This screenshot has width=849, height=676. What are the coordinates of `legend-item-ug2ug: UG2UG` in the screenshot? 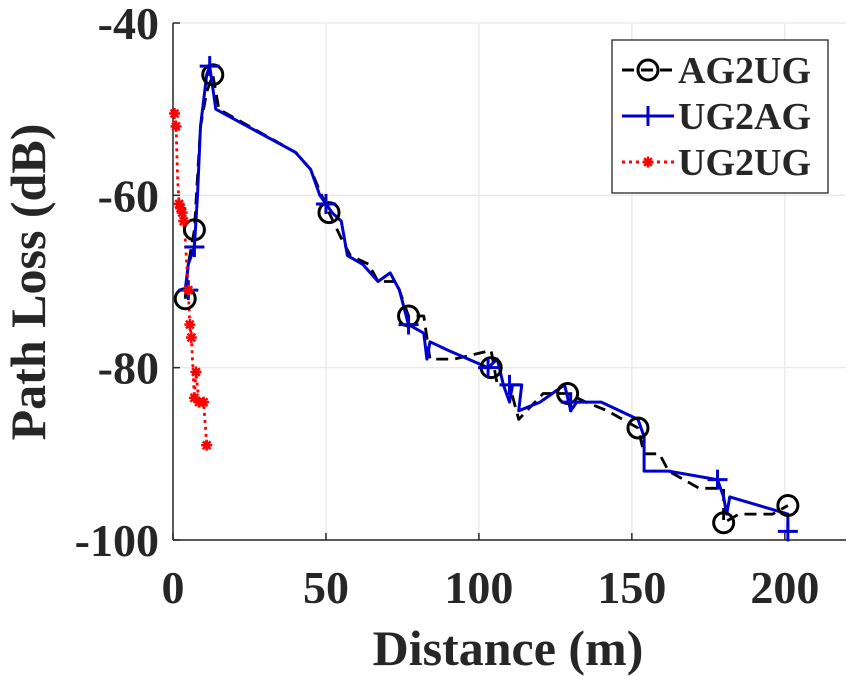 It's located at (716, 163).